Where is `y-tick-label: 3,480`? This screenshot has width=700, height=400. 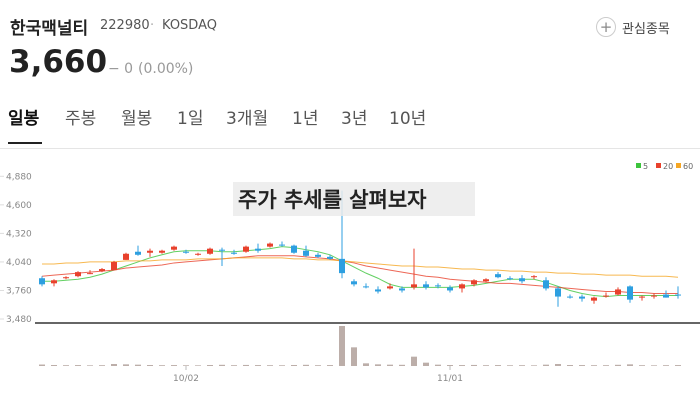
y-tick-label: 3,480 is located at coordinates (19, 320).